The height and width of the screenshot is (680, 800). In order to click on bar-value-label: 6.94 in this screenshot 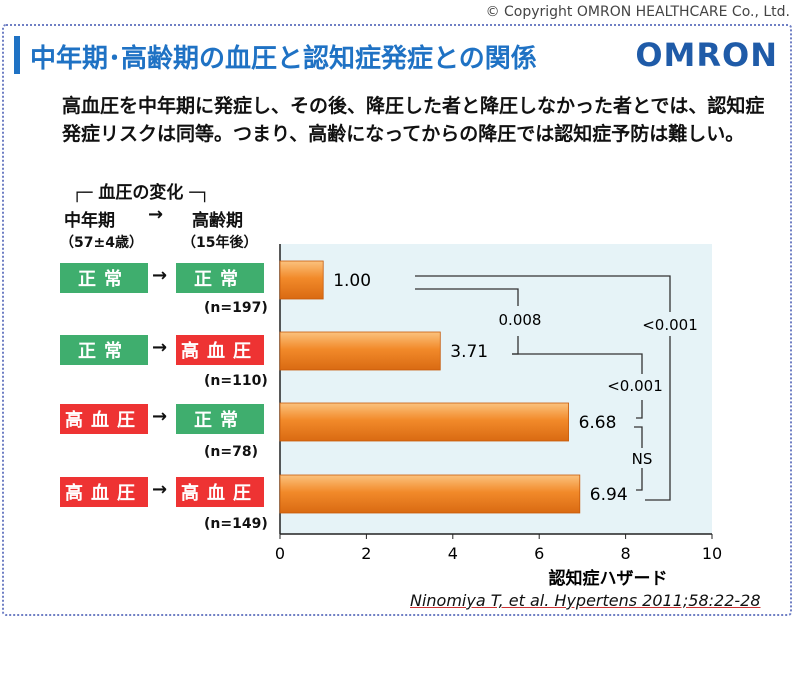, I will do `click(609, 495)`.